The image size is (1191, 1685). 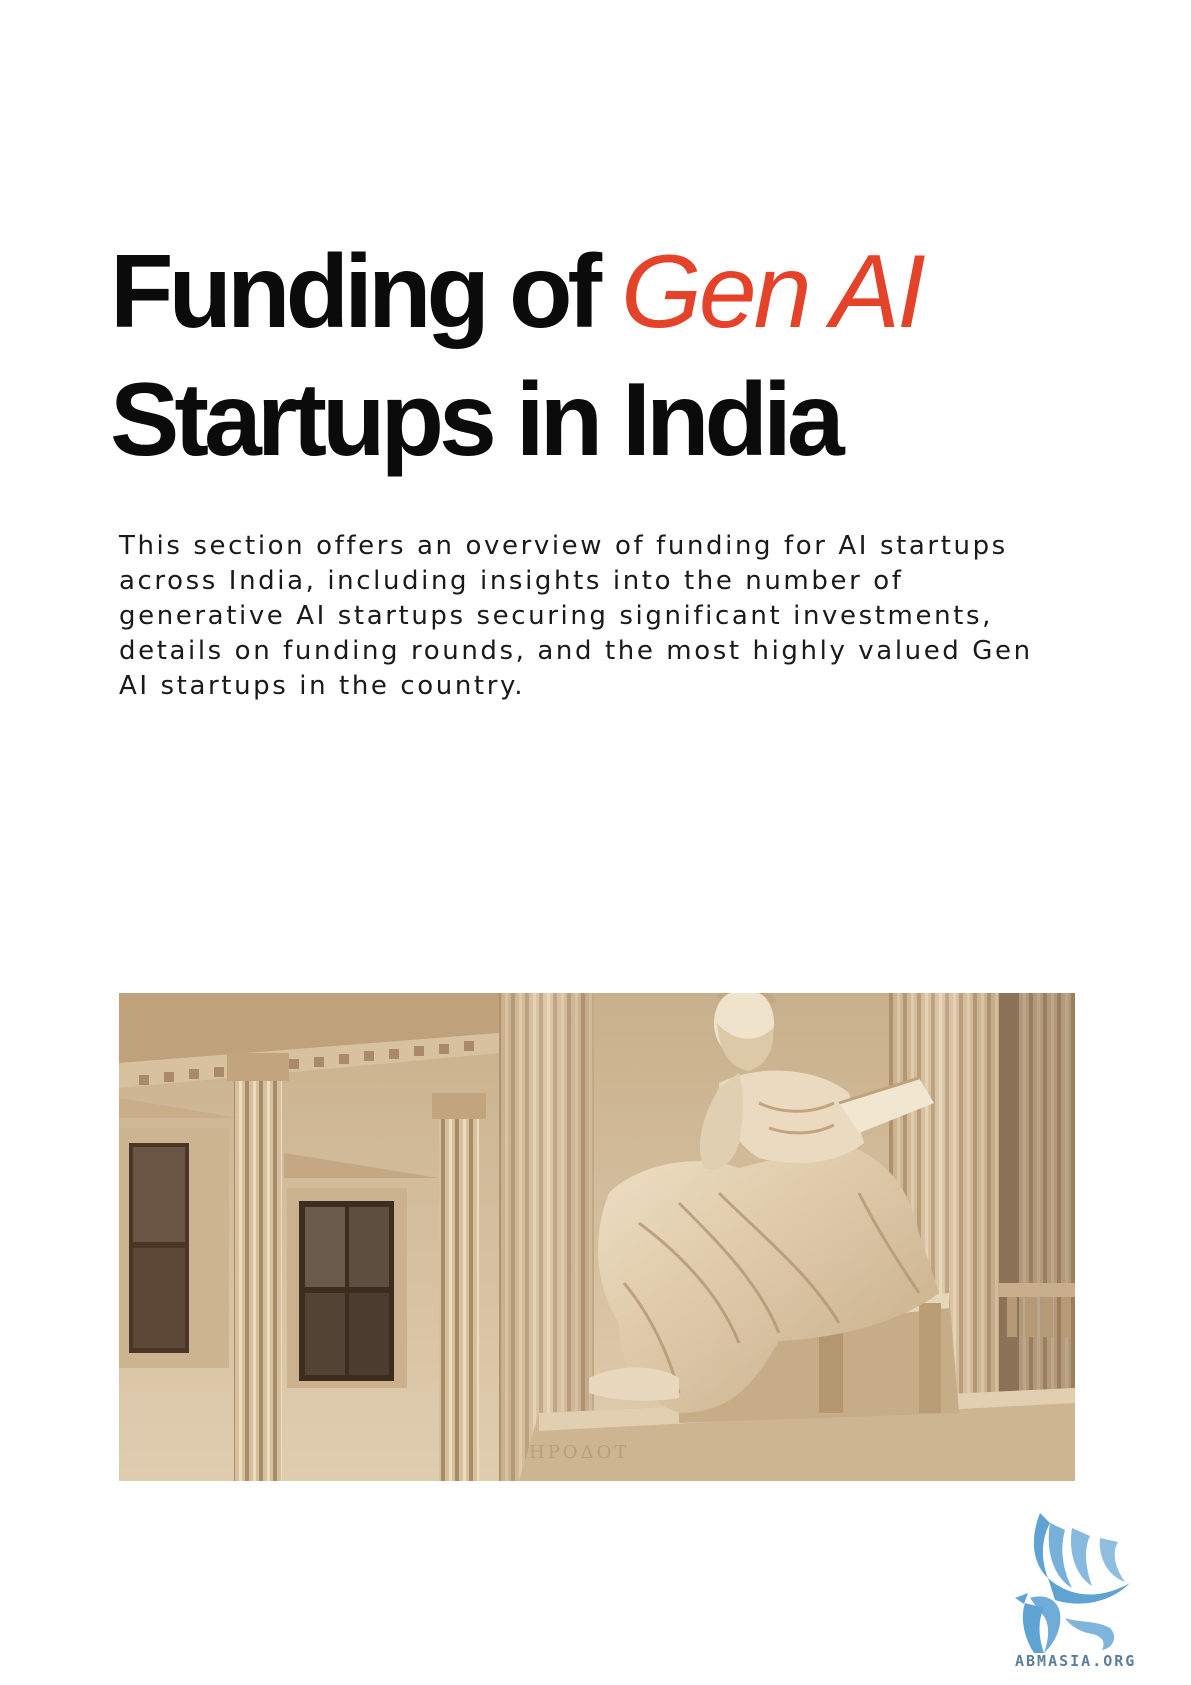 I want to click on griffin-logo-icon, so click(x=1072, y=1583).